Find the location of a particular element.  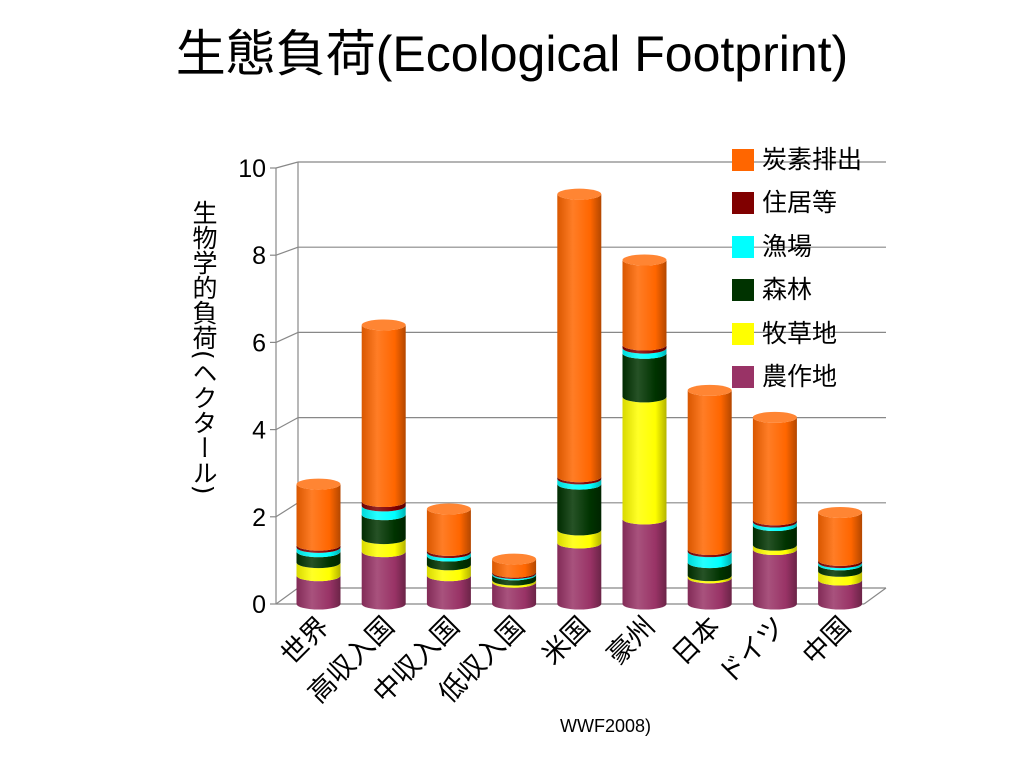

x-category-label: ドイツ is located at coordinates (752, 650).